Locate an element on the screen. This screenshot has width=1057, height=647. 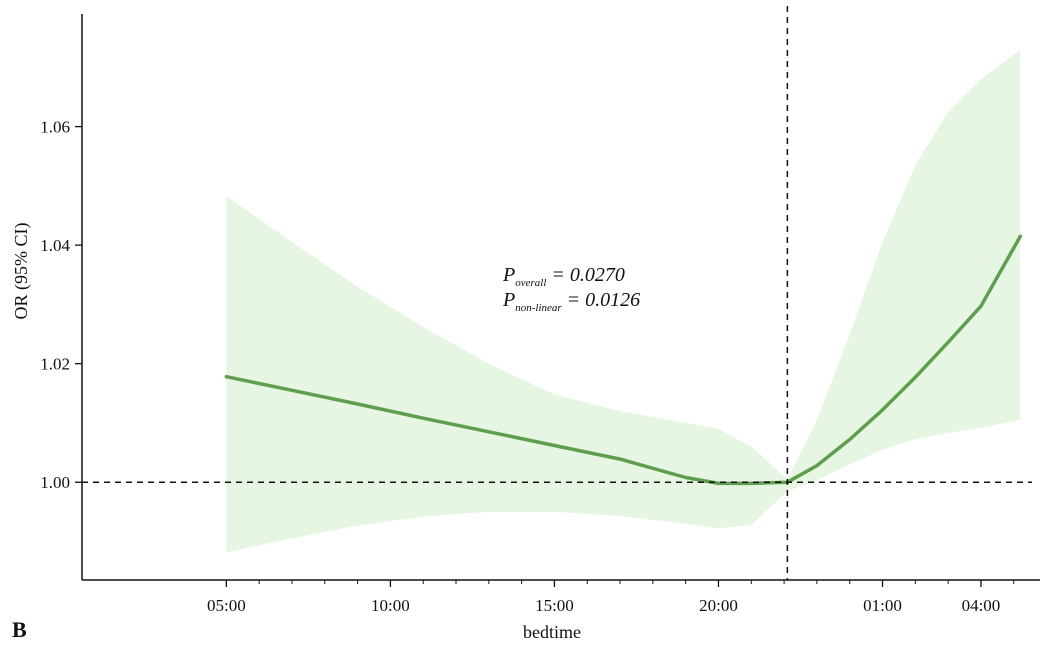
p-nonlinear-value: = 0.0126 is located at coordinates (601, 300).